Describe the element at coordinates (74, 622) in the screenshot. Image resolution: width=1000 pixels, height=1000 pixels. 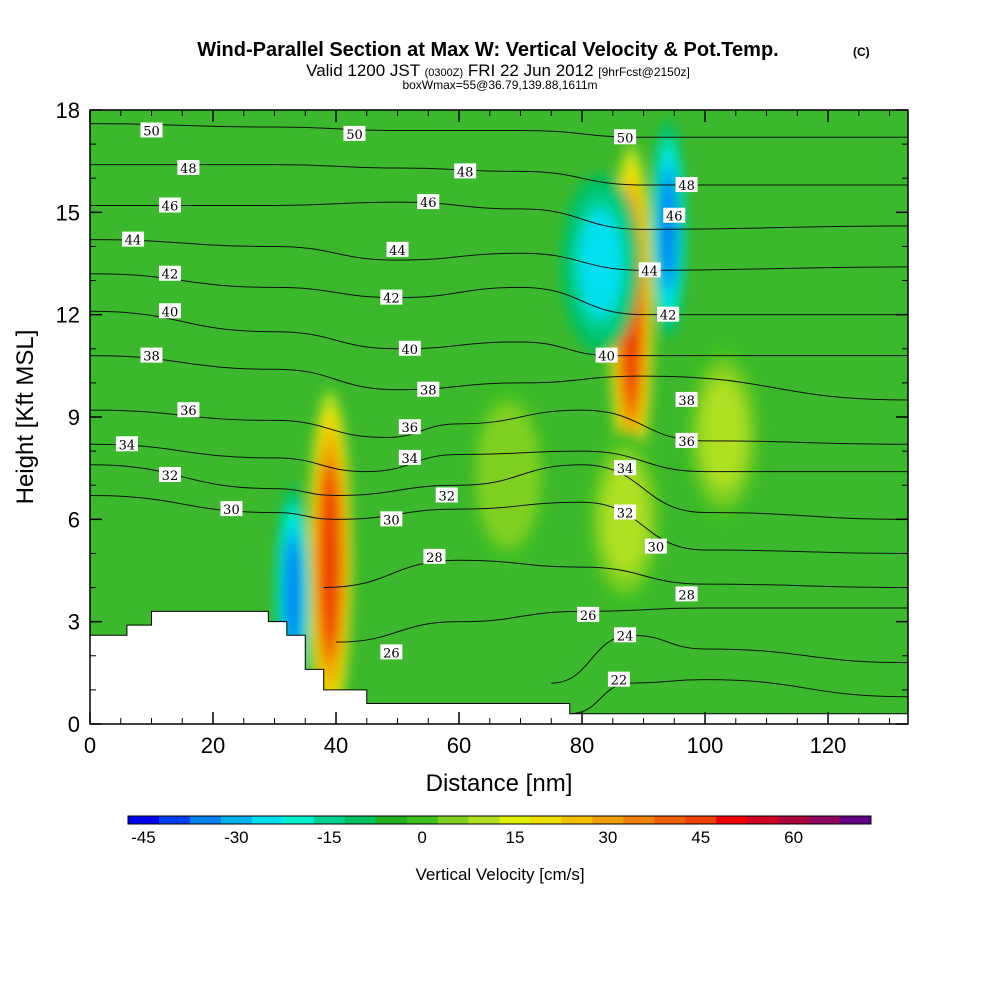
I see `y-tick-label: 3` at that location.